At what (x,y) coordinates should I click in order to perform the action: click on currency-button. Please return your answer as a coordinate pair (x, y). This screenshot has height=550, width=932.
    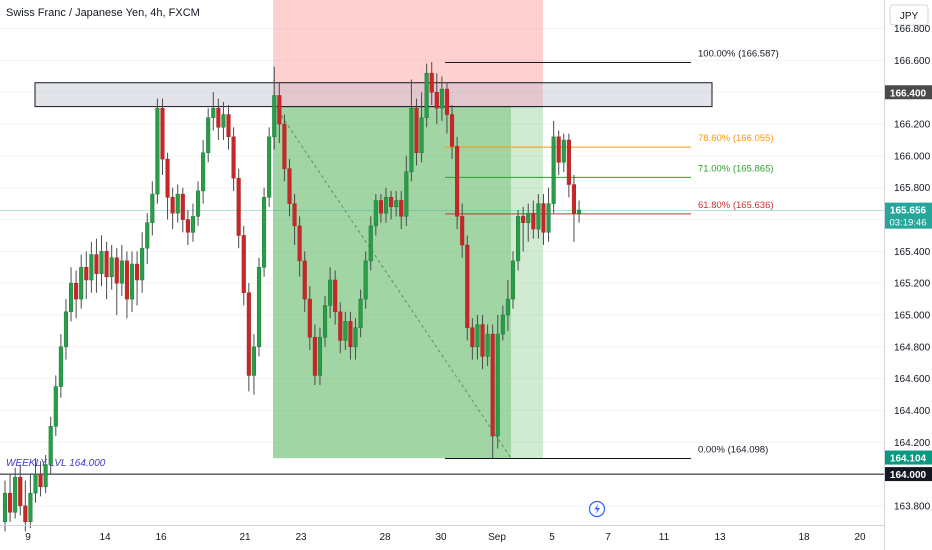
    Looking at the image, I should click on (909, 15).